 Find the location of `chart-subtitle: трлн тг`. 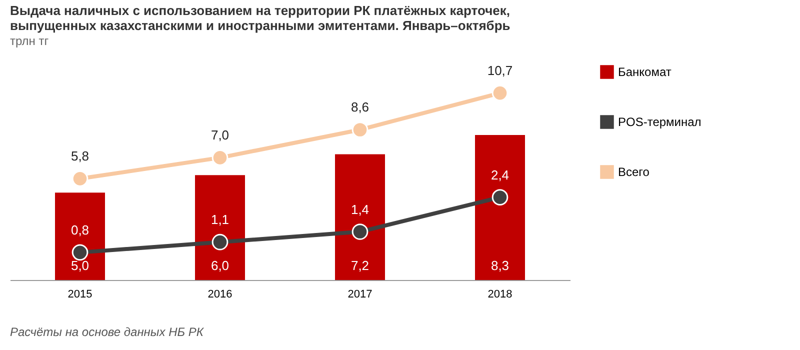

chart-subtitle: трлн тг is located at coordinates (30, 41).